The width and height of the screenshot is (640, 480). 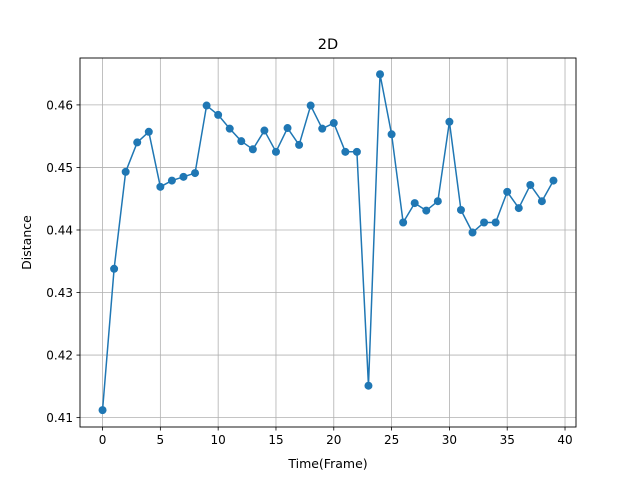 I want to click on x-tick-label: 20, so click(x=333, y=440).